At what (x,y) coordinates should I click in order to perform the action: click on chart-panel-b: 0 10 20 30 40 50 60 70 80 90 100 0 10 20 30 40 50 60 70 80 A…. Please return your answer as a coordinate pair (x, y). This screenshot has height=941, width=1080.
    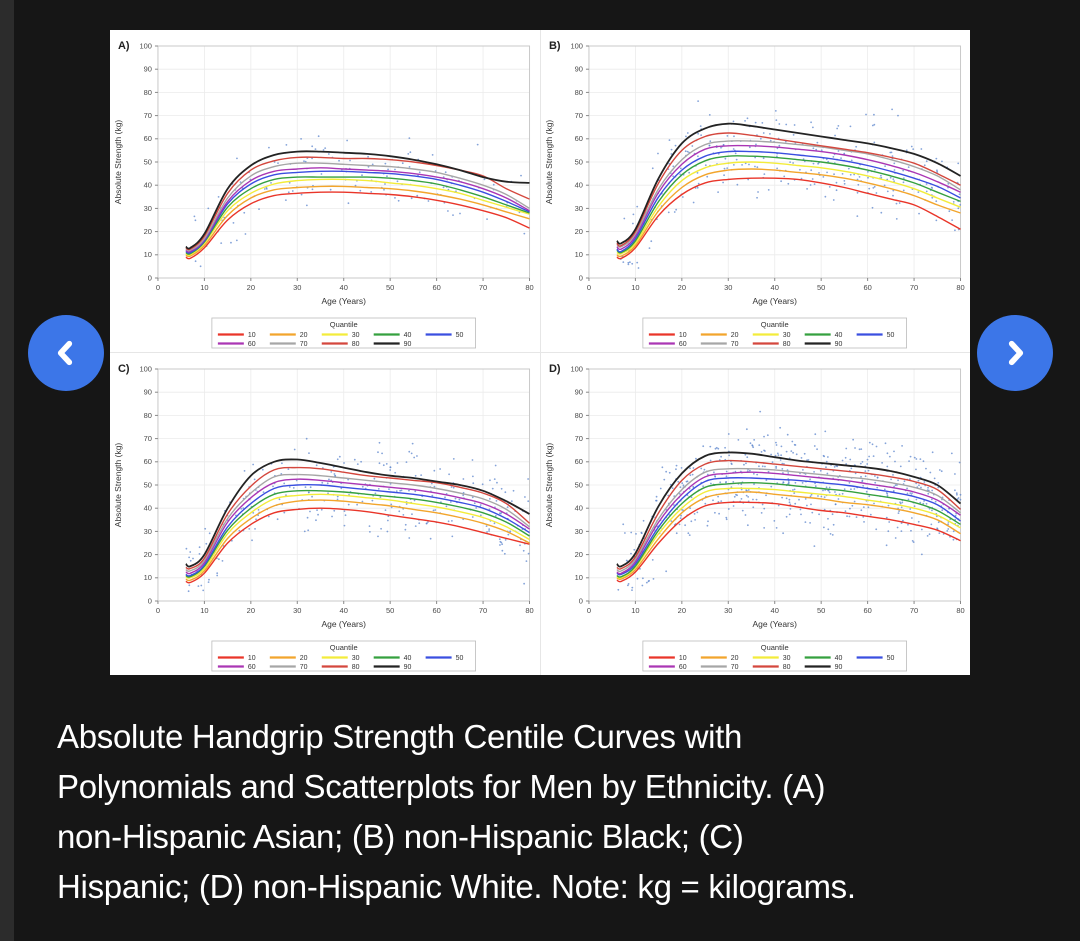
    Looking at the image, I should click on (755, 191).